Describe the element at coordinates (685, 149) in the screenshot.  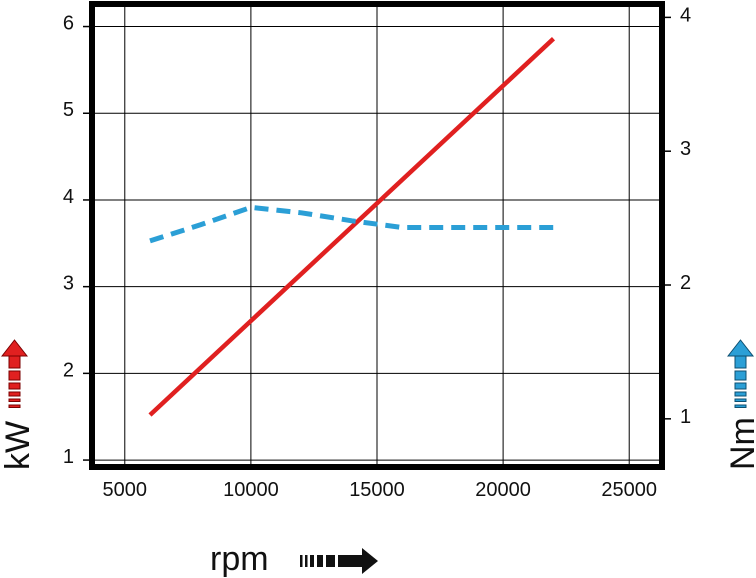
I see `y-right-tick-label: 3` at that location.